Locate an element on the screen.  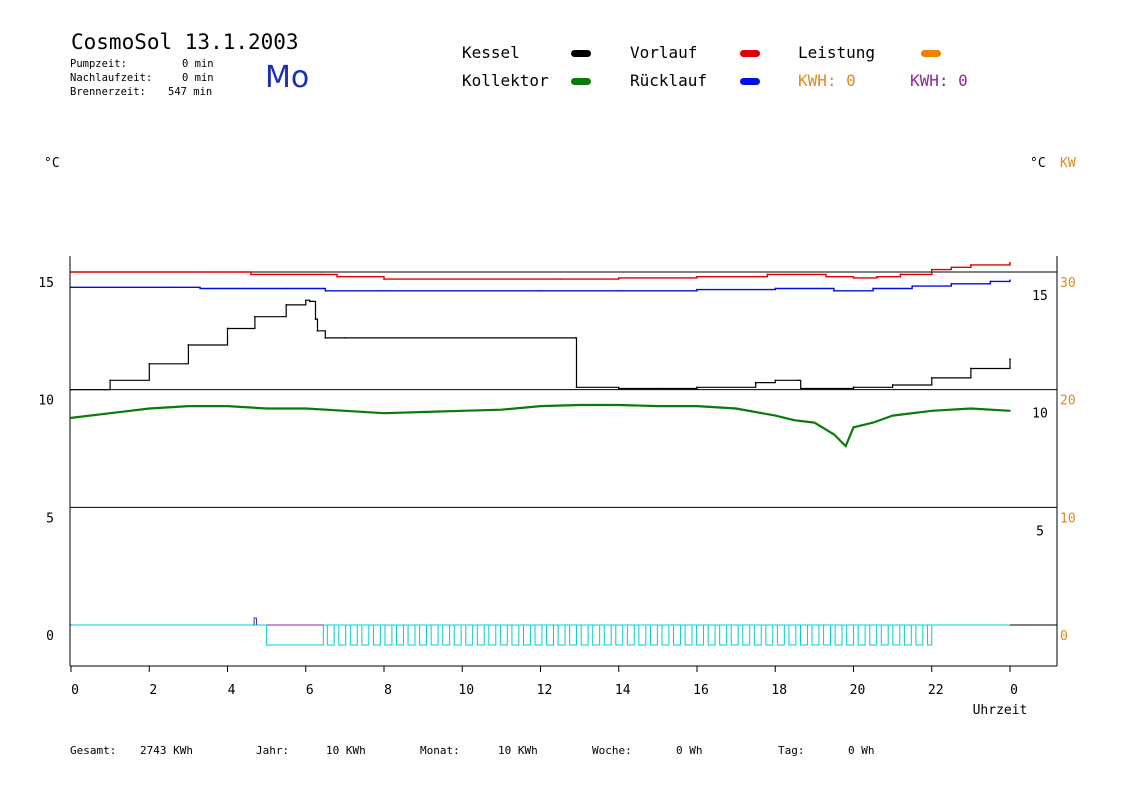
y-right-kw-tick-label: 30 is located at coordinates (1068, 283).